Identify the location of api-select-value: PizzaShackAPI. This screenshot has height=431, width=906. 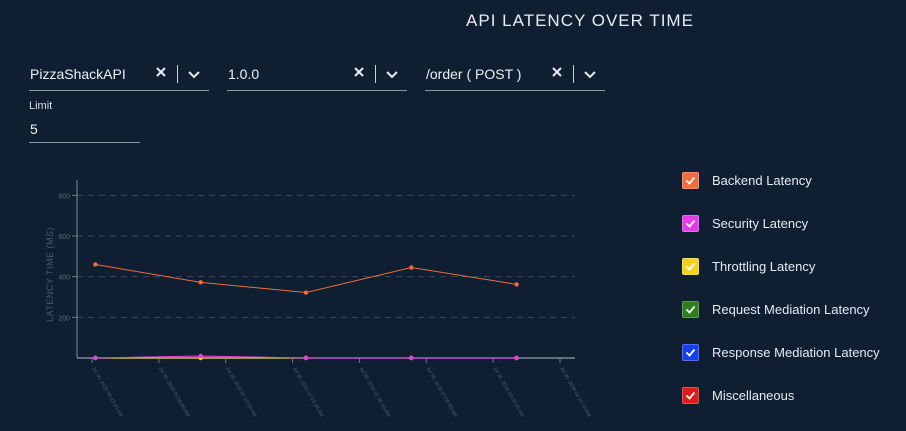
(78, 74).